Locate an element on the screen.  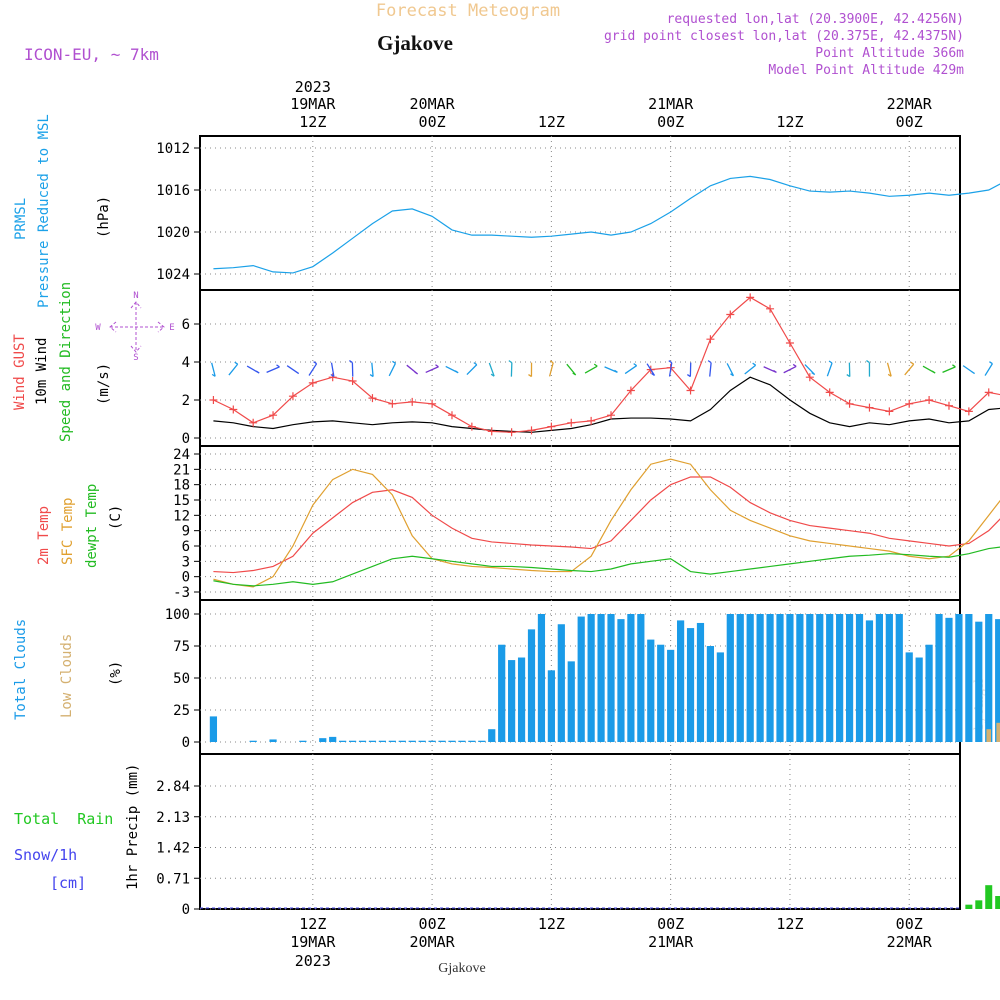
y-tick-label: 2 is located at coordinates (186, 401).